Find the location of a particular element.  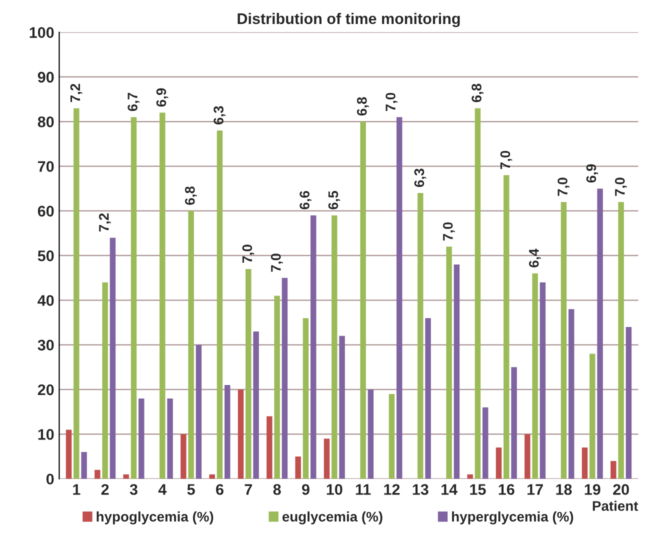

x-tick-label: 7 is located at coordinates (248, 489).